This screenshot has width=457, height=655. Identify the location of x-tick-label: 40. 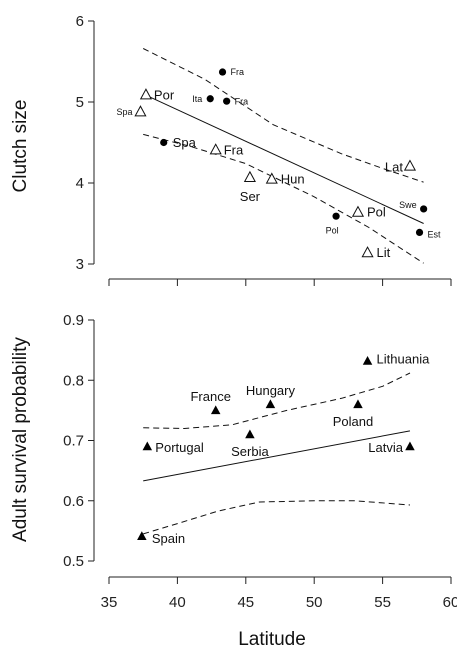
(177, 602).